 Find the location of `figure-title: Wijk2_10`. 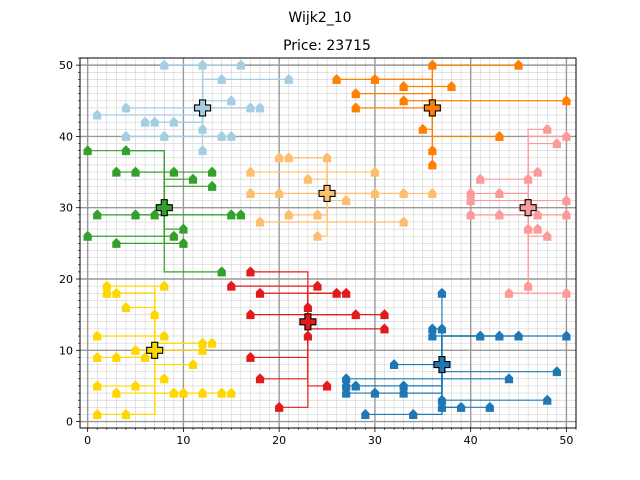

figure-title: Wijk2_10 is located at coordinates (319, 18).